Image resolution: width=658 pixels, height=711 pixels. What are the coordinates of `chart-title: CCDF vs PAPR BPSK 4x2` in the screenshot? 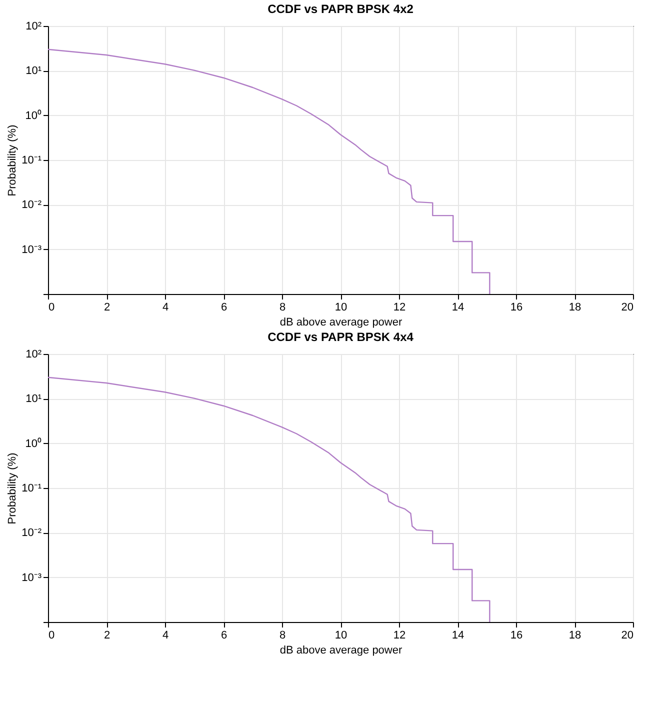 It's located at (341, 9).